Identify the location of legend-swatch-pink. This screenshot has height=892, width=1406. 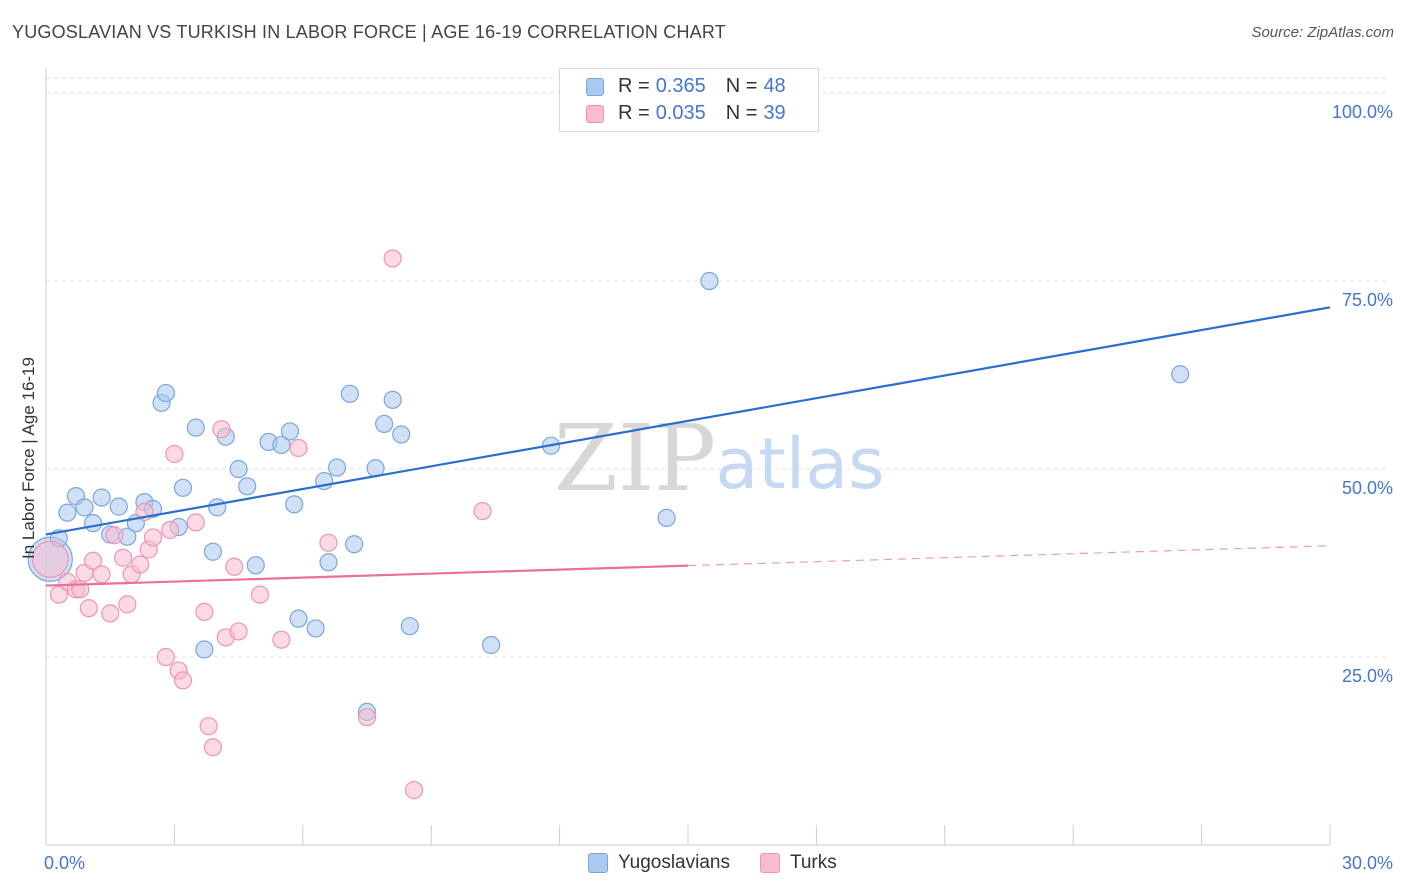
(595, 113).